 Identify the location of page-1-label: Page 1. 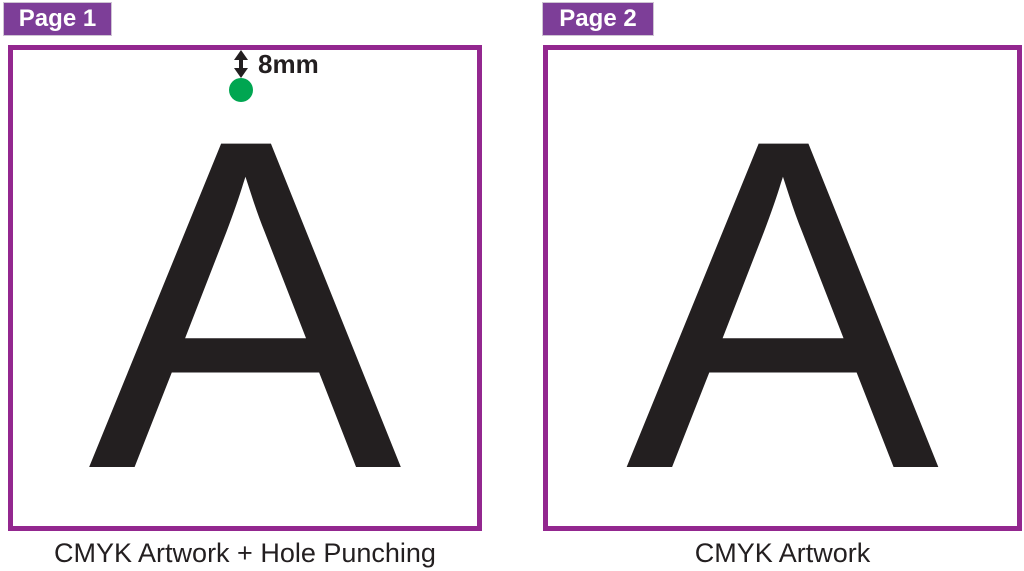
(57, 19).